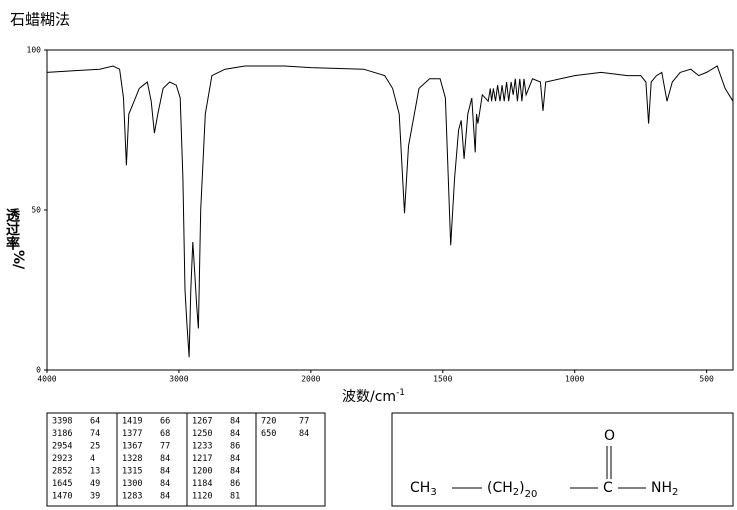  I want to click on x-axis-label-sup: -1, so click(400, 393).